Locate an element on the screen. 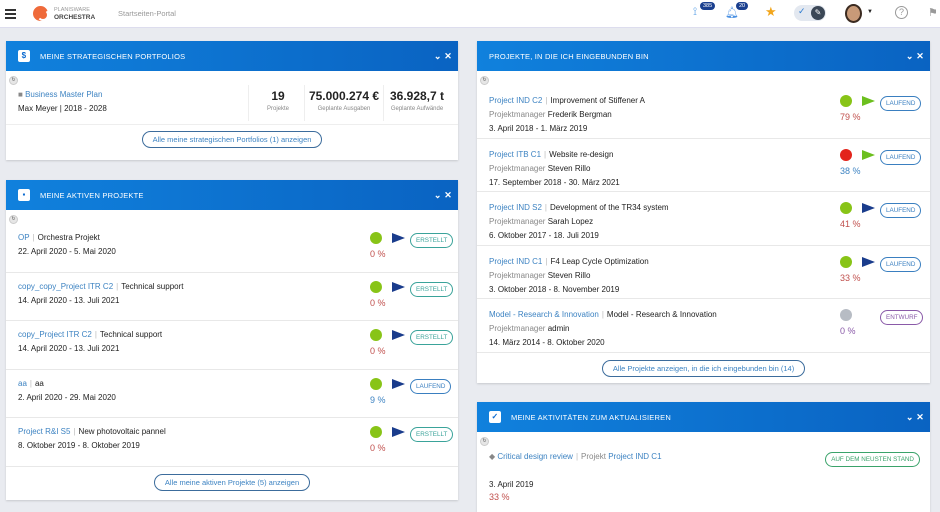  project-name: Orchestra Projekt is located at coordinates (68, 237).